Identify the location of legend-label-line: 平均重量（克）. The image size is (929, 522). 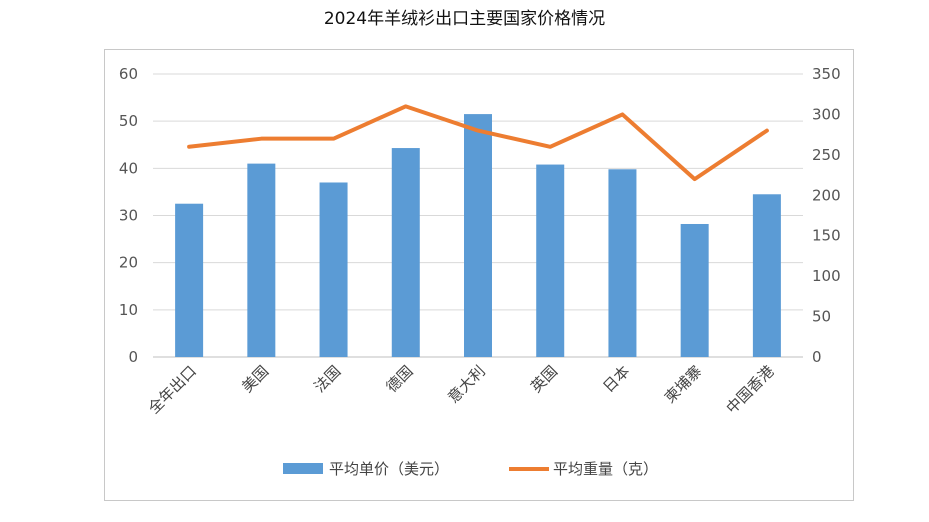
(605, 469).